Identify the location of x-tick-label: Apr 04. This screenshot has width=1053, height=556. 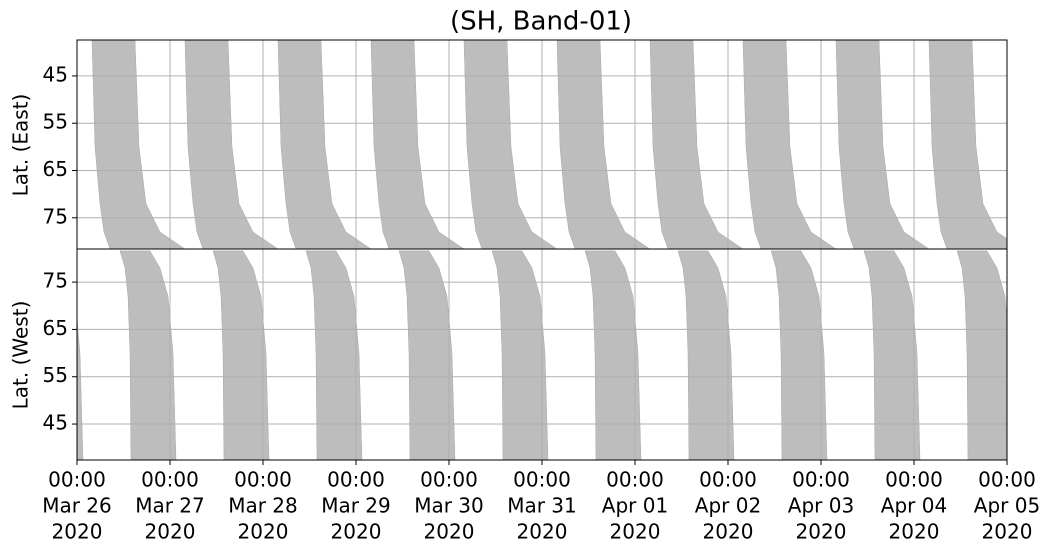
(914, 506).